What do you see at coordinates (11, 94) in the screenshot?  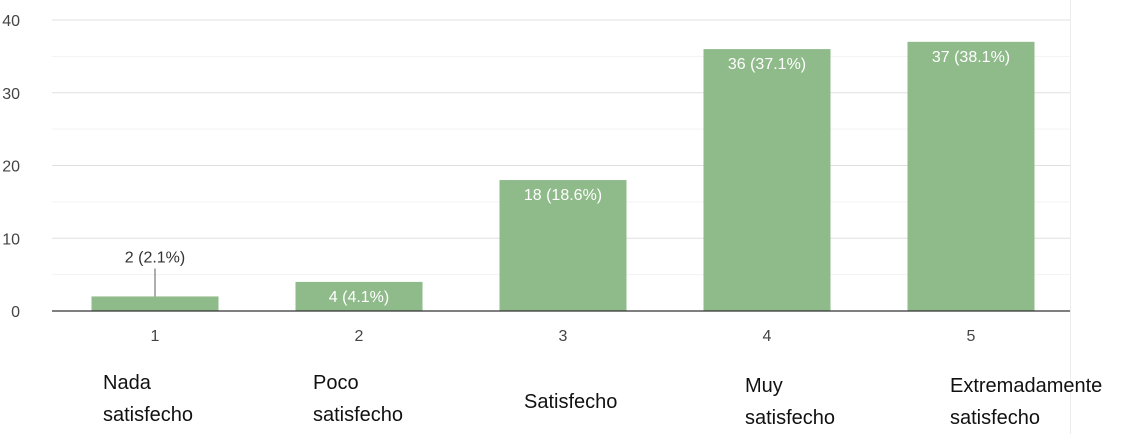 I see `y-tick-label: 30` at bounding box center [11, 94].